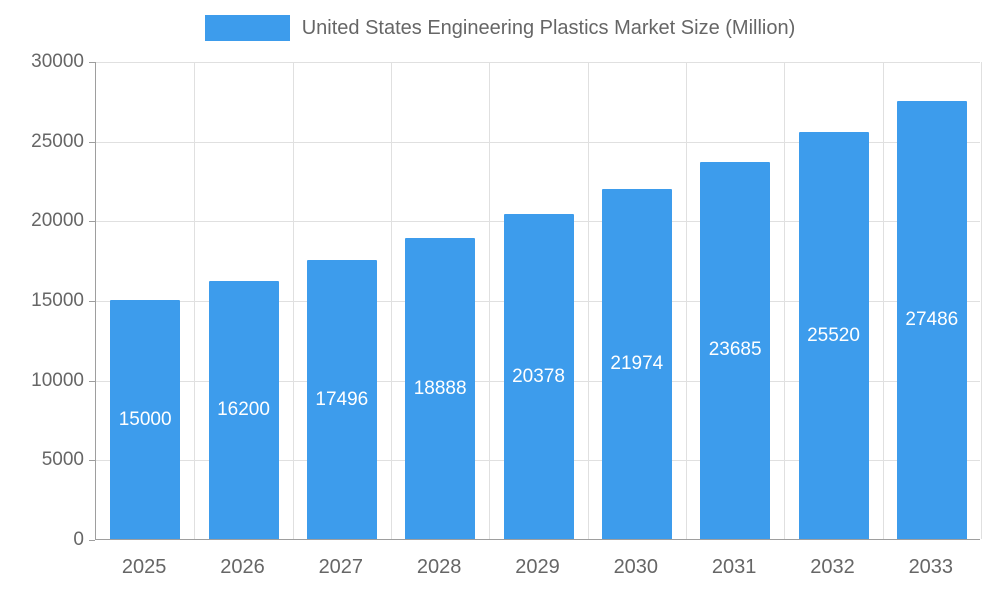 The width and height of the screenshot is (1000, 600). I want to click on y-tick-label: 15000, so click(57, 300).